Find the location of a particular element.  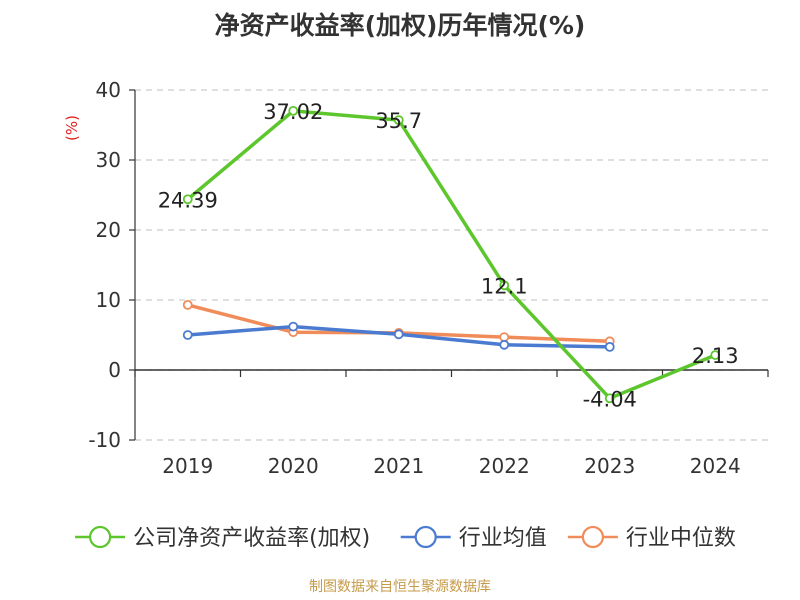

x-tick-label: 2021 is located at coordinates (398, 466).